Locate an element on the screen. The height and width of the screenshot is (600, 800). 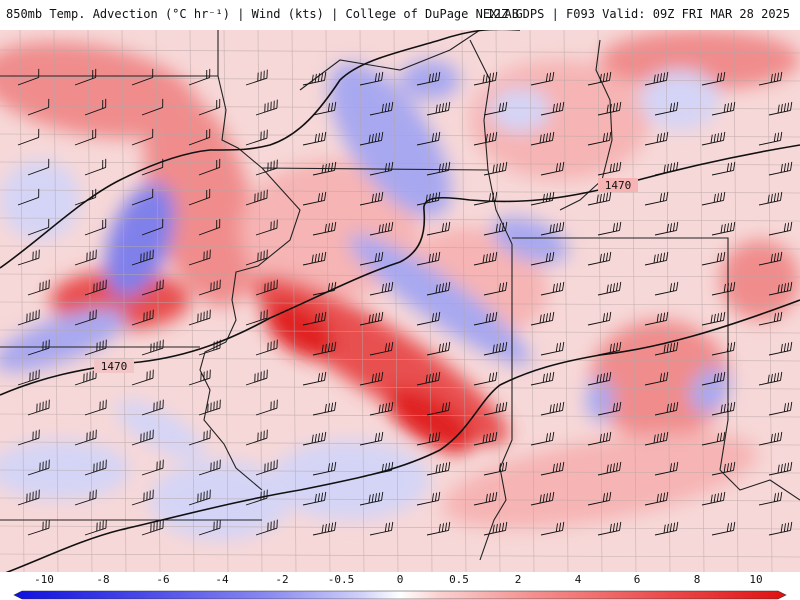
border-in is located at coordinates (620, 354).